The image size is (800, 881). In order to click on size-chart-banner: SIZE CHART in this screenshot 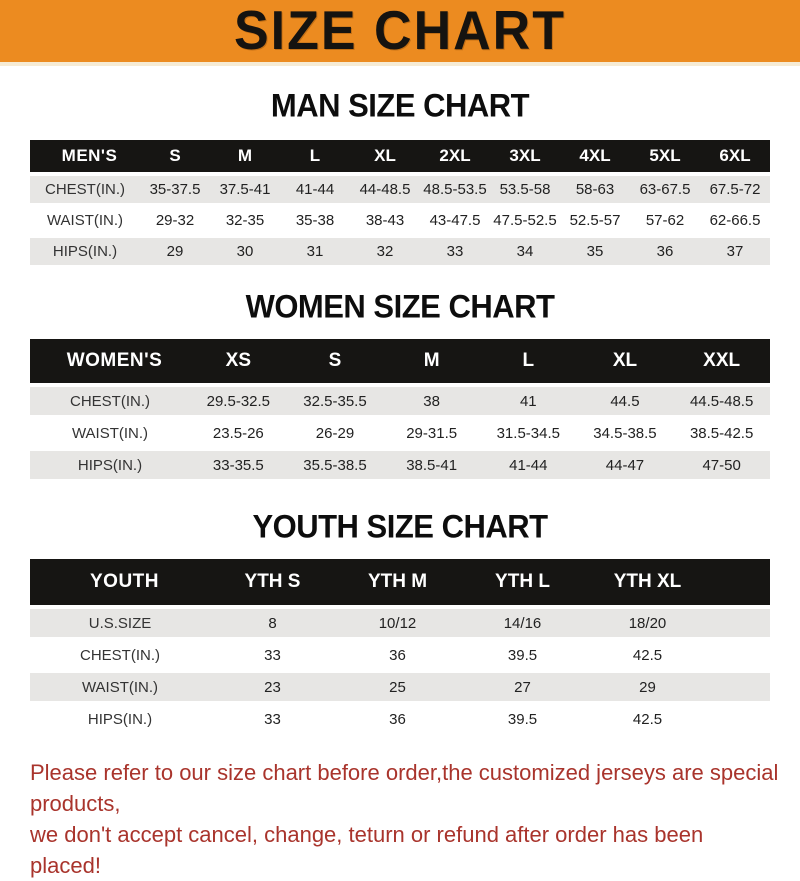, I will do `click(400, 33)`.